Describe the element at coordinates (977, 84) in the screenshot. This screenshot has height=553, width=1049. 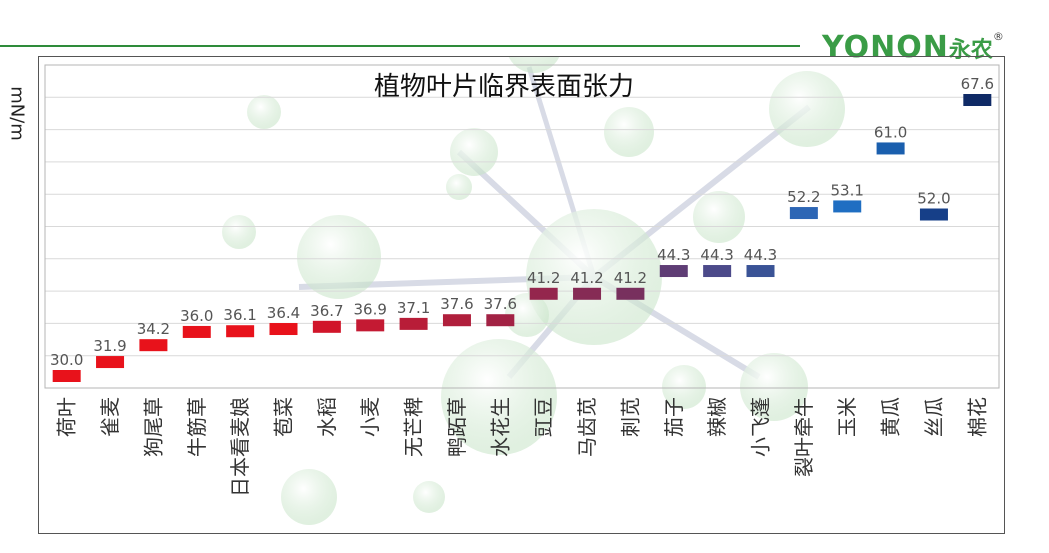
I see `value-label-22: 67.6` at that location.